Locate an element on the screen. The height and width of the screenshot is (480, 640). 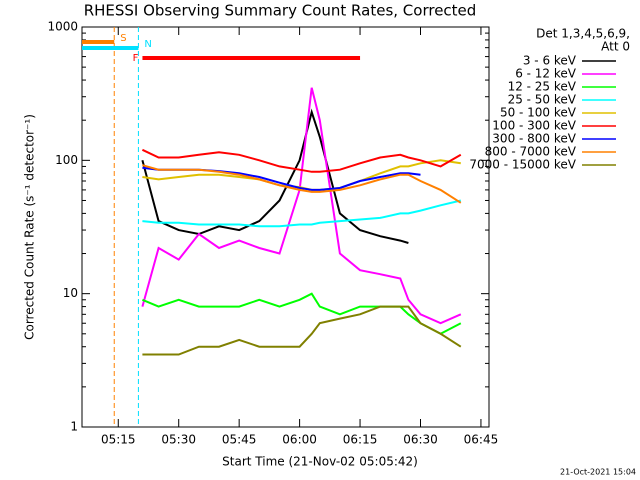
x-tick-label: 06:00 is located at coordinates (299, 440).